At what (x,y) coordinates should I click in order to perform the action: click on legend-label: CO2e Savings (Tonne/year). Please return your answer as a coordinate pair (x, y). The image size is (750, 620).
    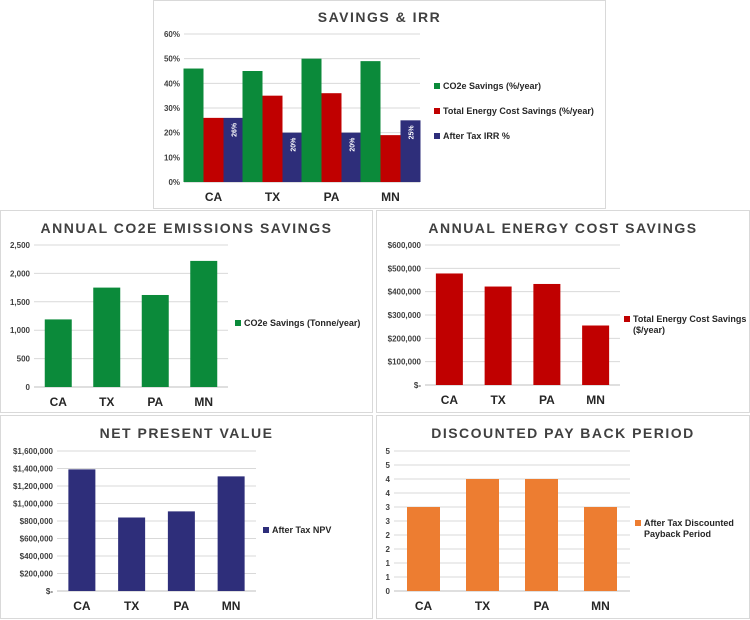
    Looking at the image, I should click on (302, 323).